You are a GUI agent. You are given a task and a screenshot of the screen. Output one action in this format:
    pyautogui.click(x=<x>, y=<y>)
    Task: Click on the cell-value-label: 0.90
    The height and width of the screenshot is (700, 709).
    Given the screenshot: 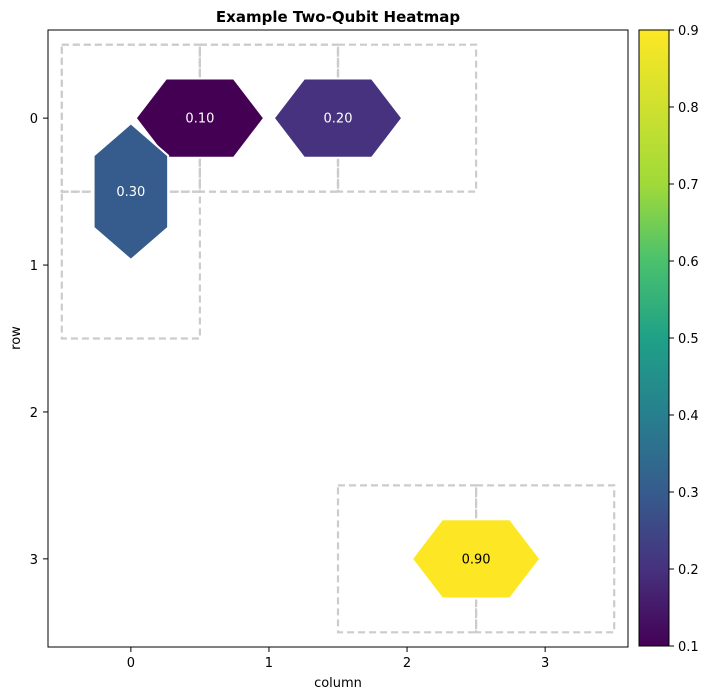 What is the action you would take?
    pyautogui.click(x=476, y=559)
    